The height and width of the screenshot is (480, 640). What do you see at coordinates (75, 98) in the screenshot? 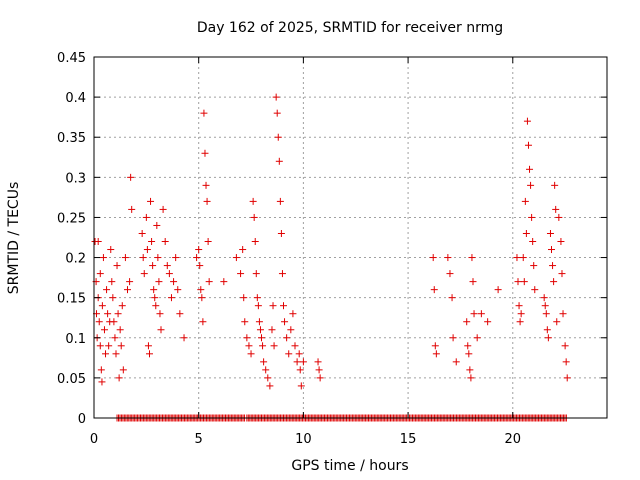
I see `y-tick-label: 0.4` at bounding box center [75, 98].